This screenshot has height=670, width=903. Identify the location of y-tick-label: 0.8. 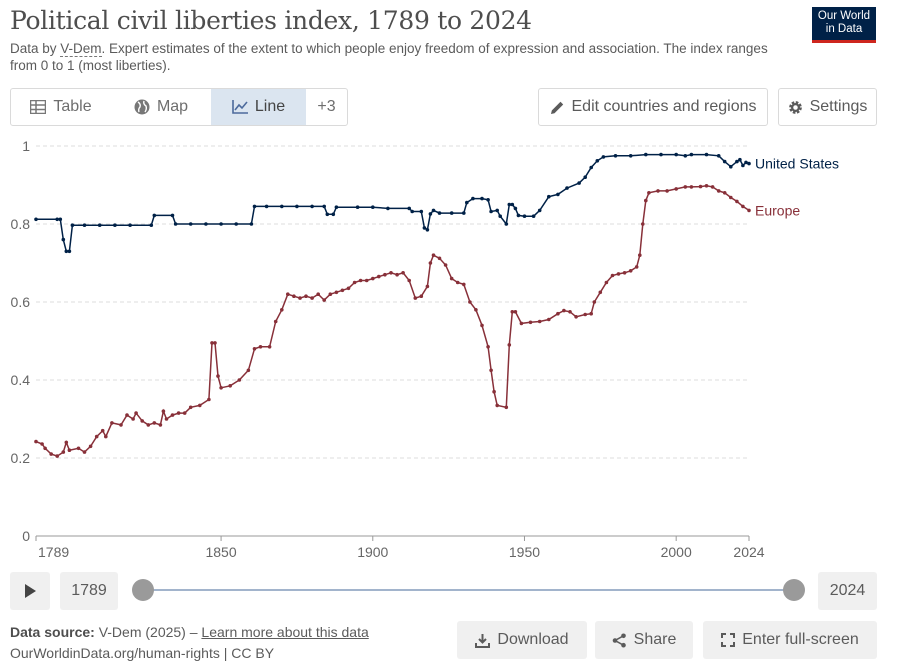
(21, 224).